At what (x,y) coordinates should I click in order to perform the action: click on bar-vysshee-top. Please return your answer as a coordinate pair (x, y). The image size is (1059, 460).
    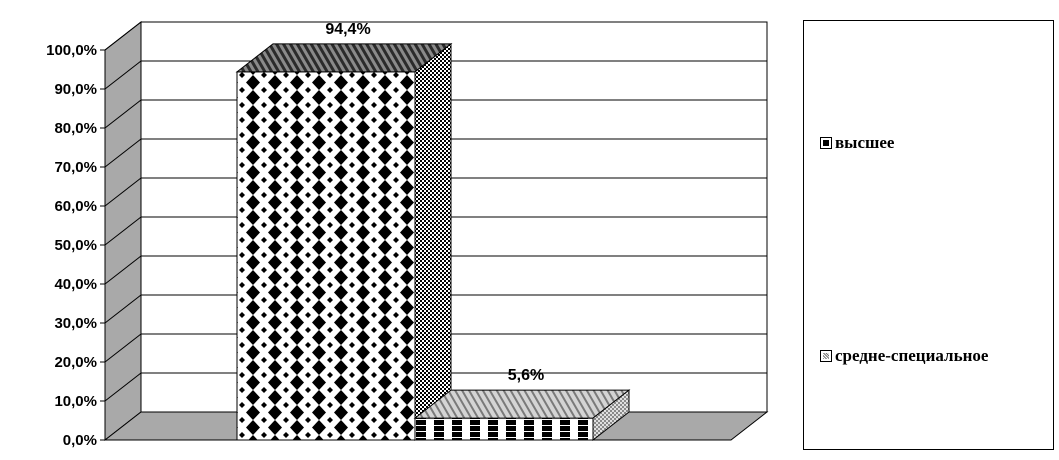
    Looking at the image, I should click on (344, 58).